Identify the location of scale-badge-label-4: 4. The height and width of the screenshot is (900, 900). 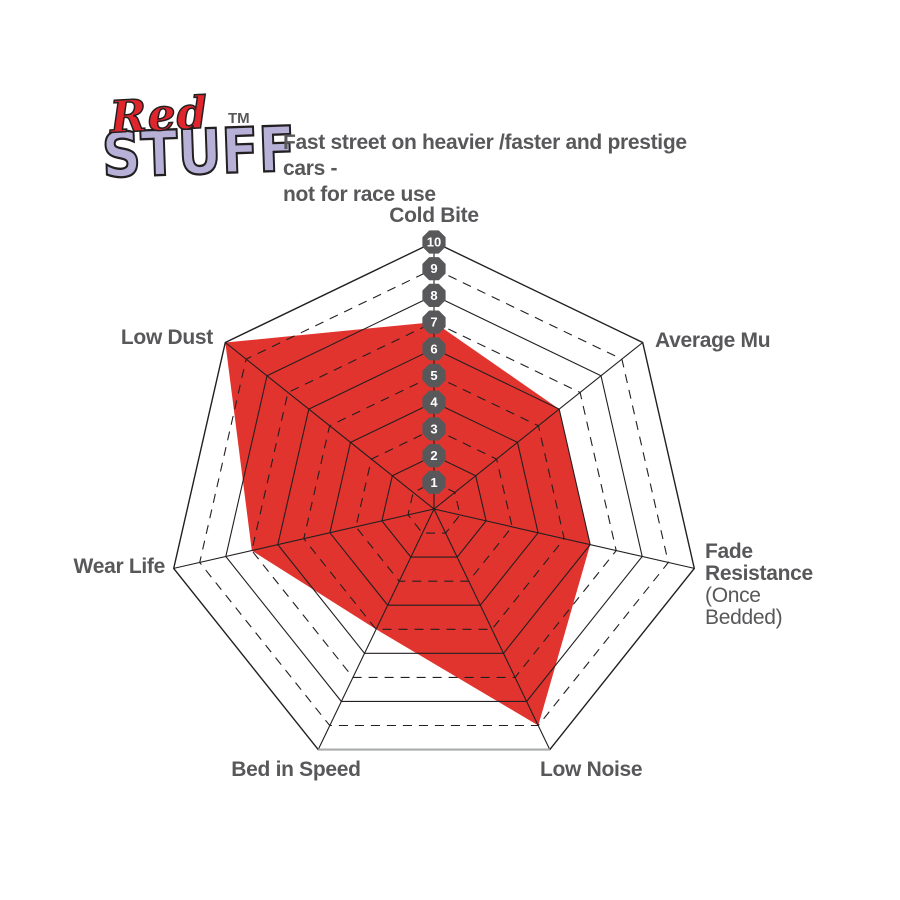
(434, 402).